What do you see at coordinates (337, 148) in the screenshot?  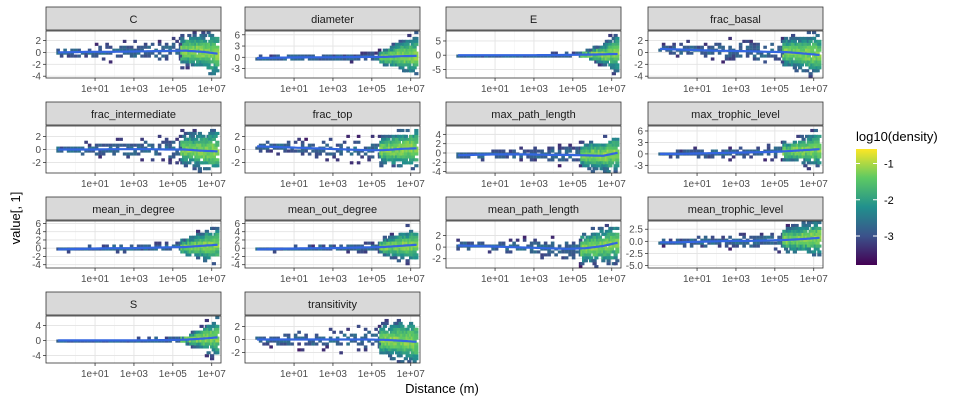 I see `smooth-trend-line` at bounding box center [337, 148].